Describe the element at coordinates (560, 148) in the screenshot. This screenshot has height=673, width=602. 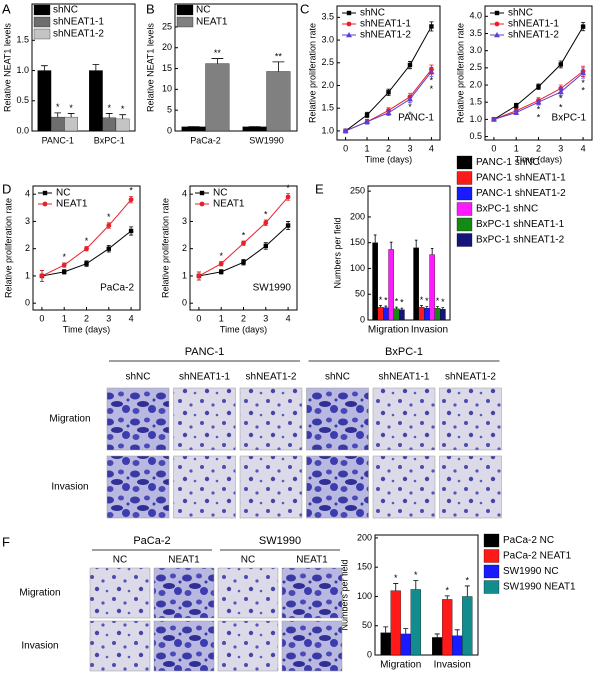
I see `x-tick-label: 3` at that location.